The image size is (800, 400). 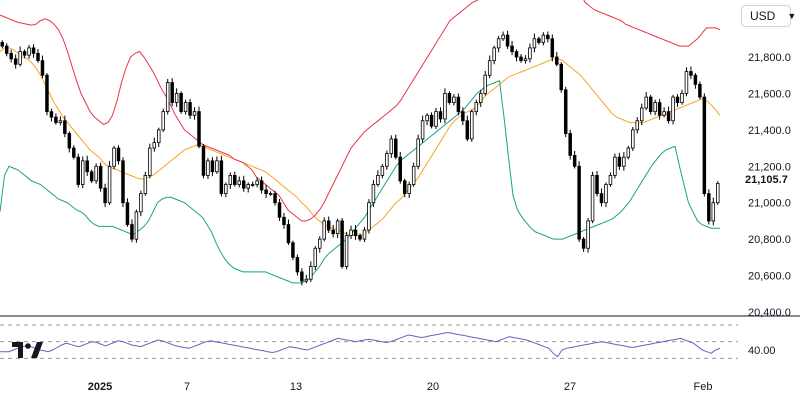 I want to click on currency-selector: USD ▼, so click(x=768, y=16).